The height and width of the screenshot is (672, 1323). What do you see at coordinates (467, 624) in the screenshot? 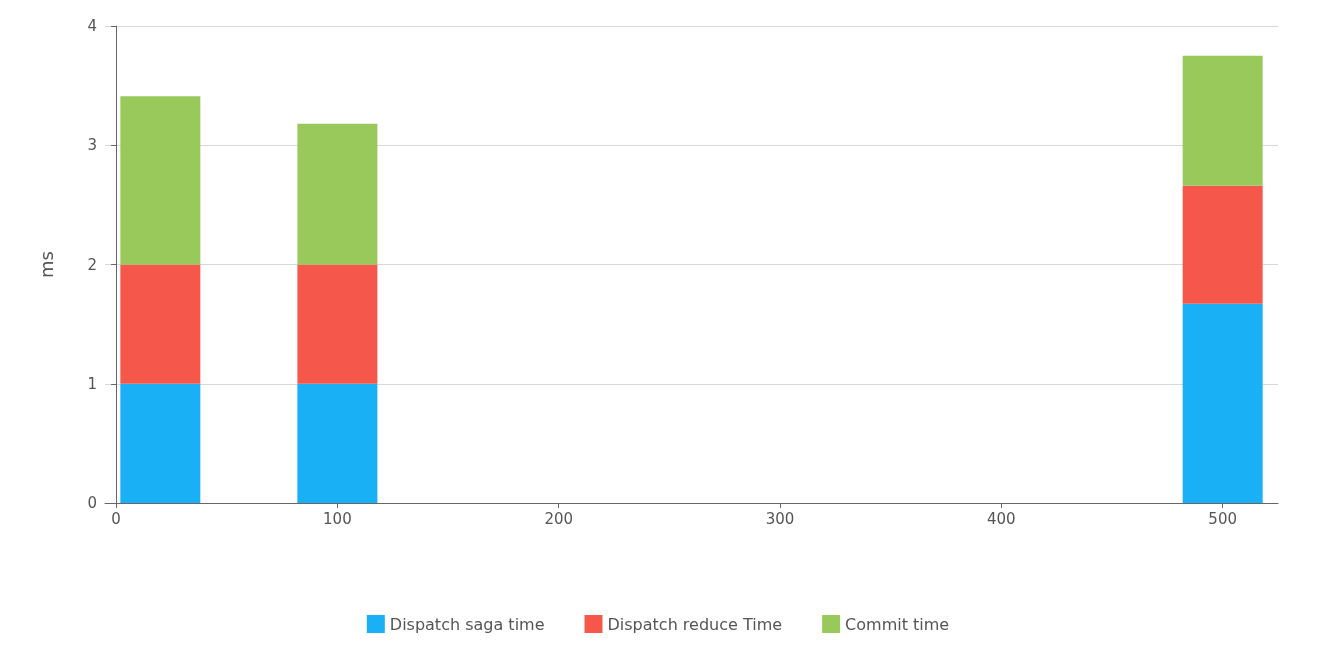
I see `legend-label: Dispatch saga time` at bounding box center [467, 624].